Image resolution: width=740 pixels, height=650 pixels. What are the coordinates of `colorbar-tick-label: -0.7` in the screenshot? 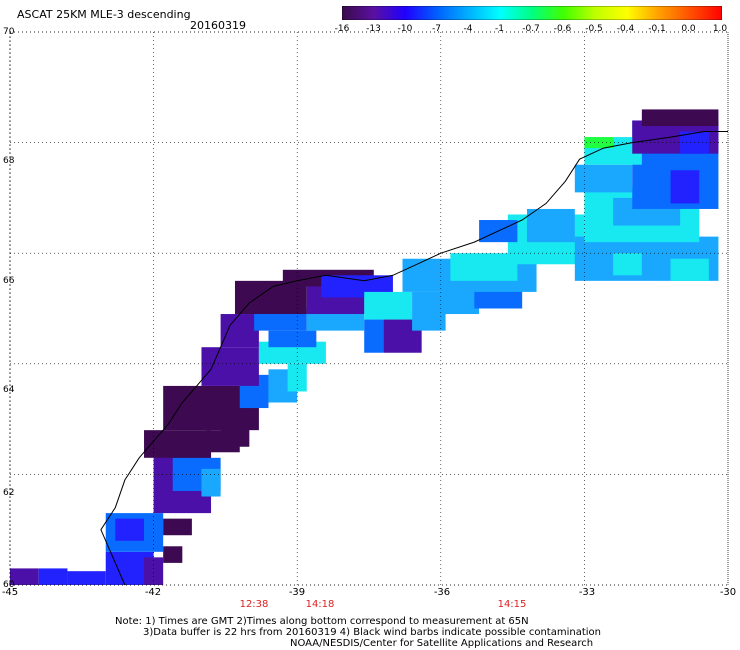 It's located at (531, 29).